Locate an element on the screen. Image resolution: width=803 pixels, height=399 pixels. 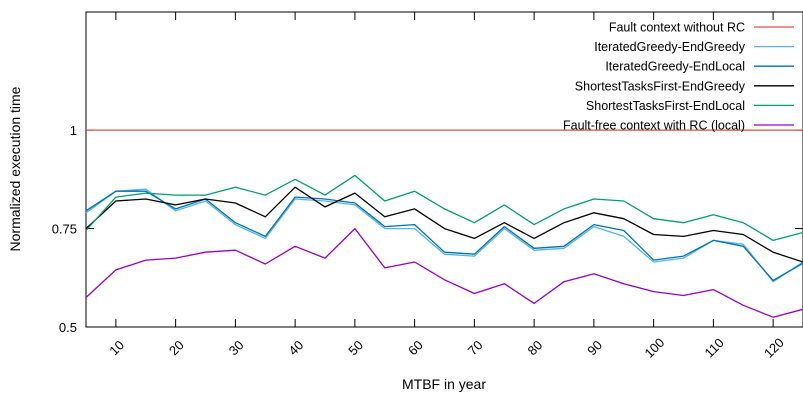
x-tick-label: 100 is located at coordinates (654, 348).